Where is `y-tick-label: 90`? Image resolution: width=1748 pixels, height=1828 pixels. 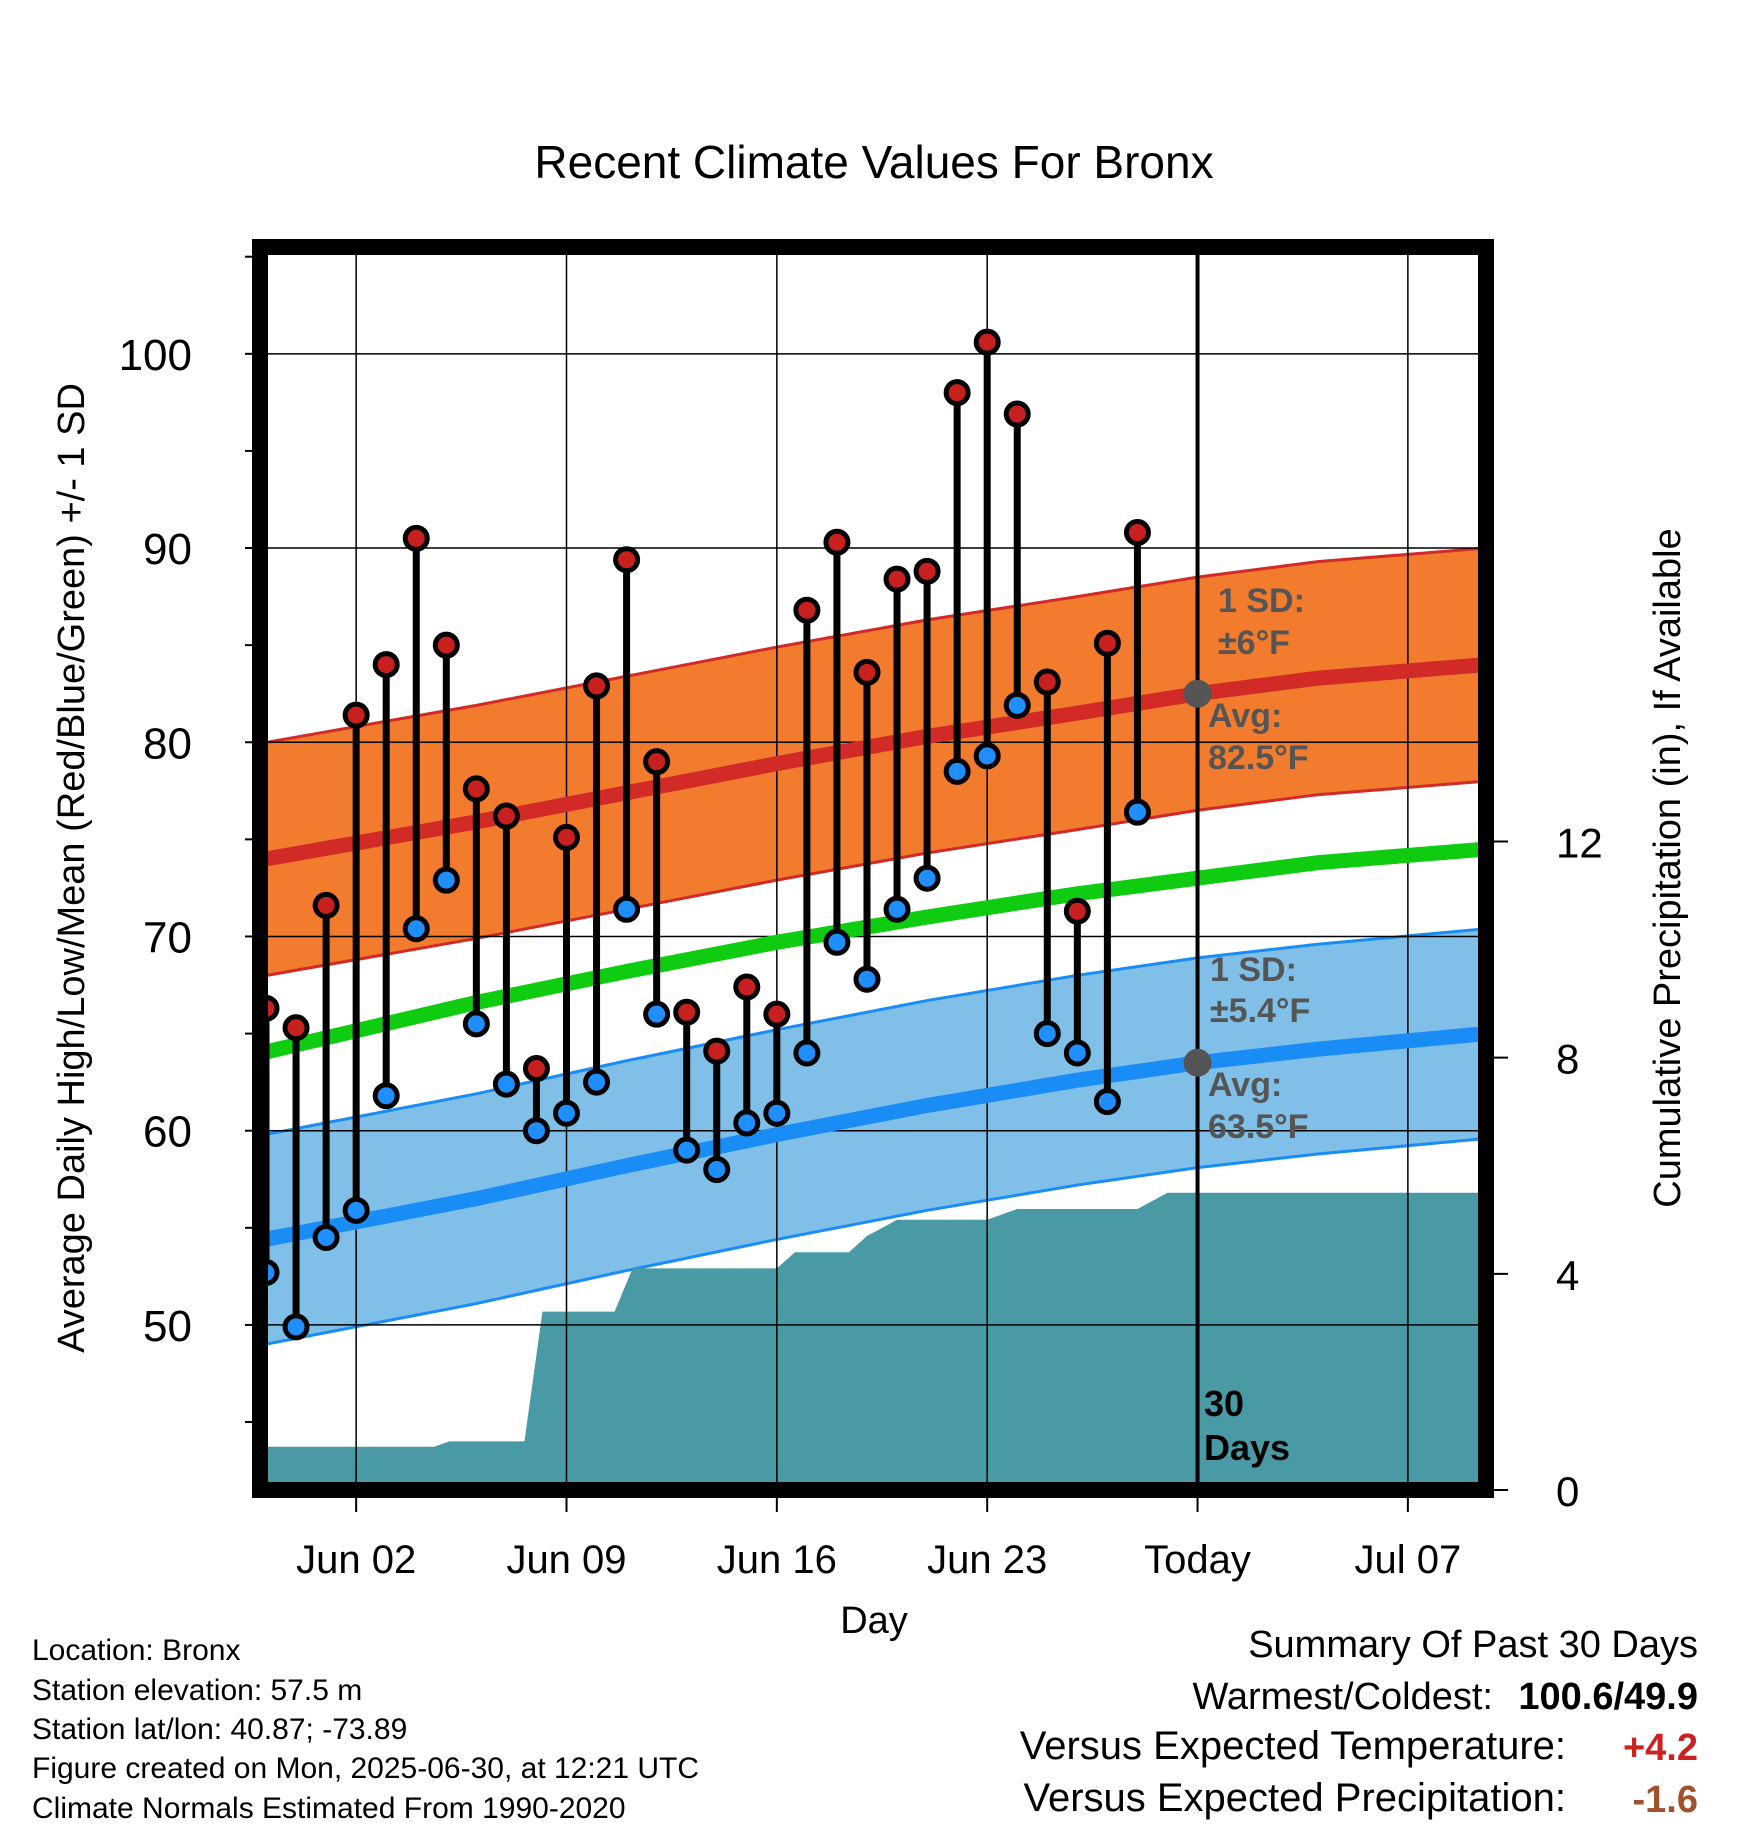
y-tick-label: 90 is located at coordinates (167, 549).